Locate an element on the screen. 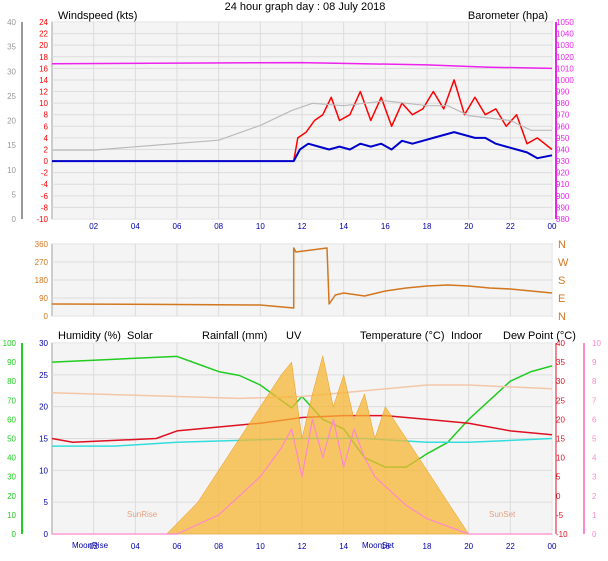  barometer-axis-tick-label: 940 is located at coordinates (563, 149).